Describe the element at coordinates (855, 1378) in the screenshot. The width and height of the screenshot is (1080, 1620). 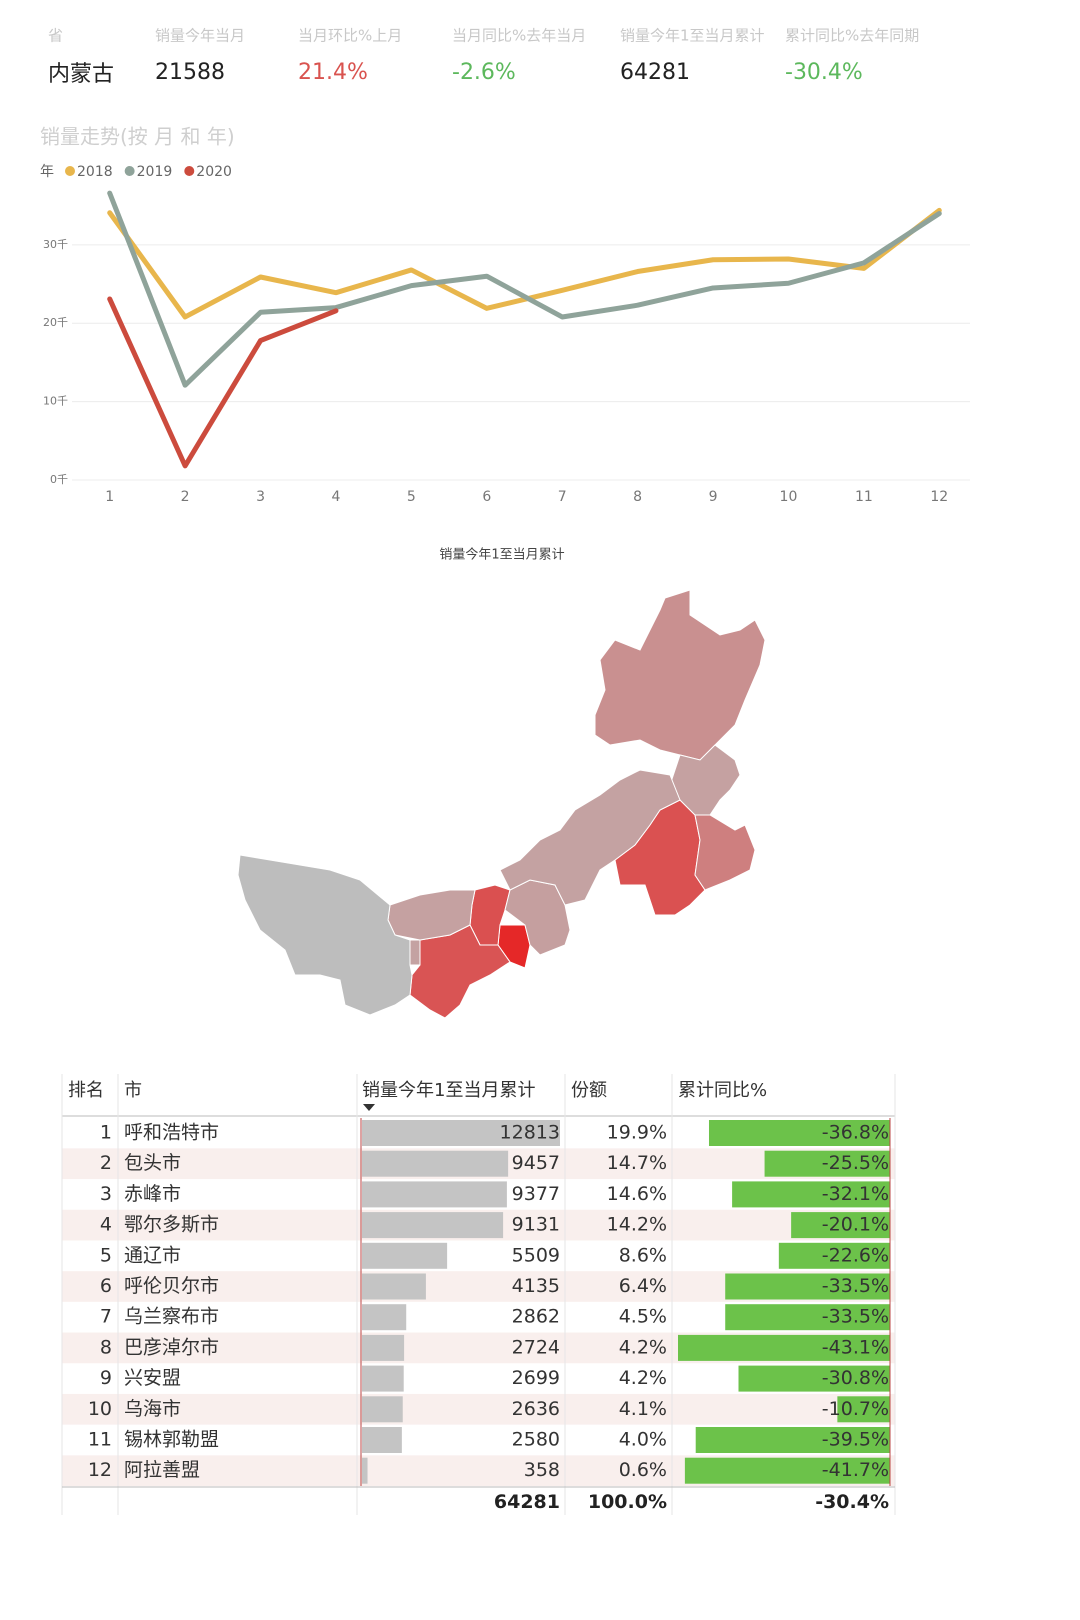
I see `yoy: -30.8%` at that location.